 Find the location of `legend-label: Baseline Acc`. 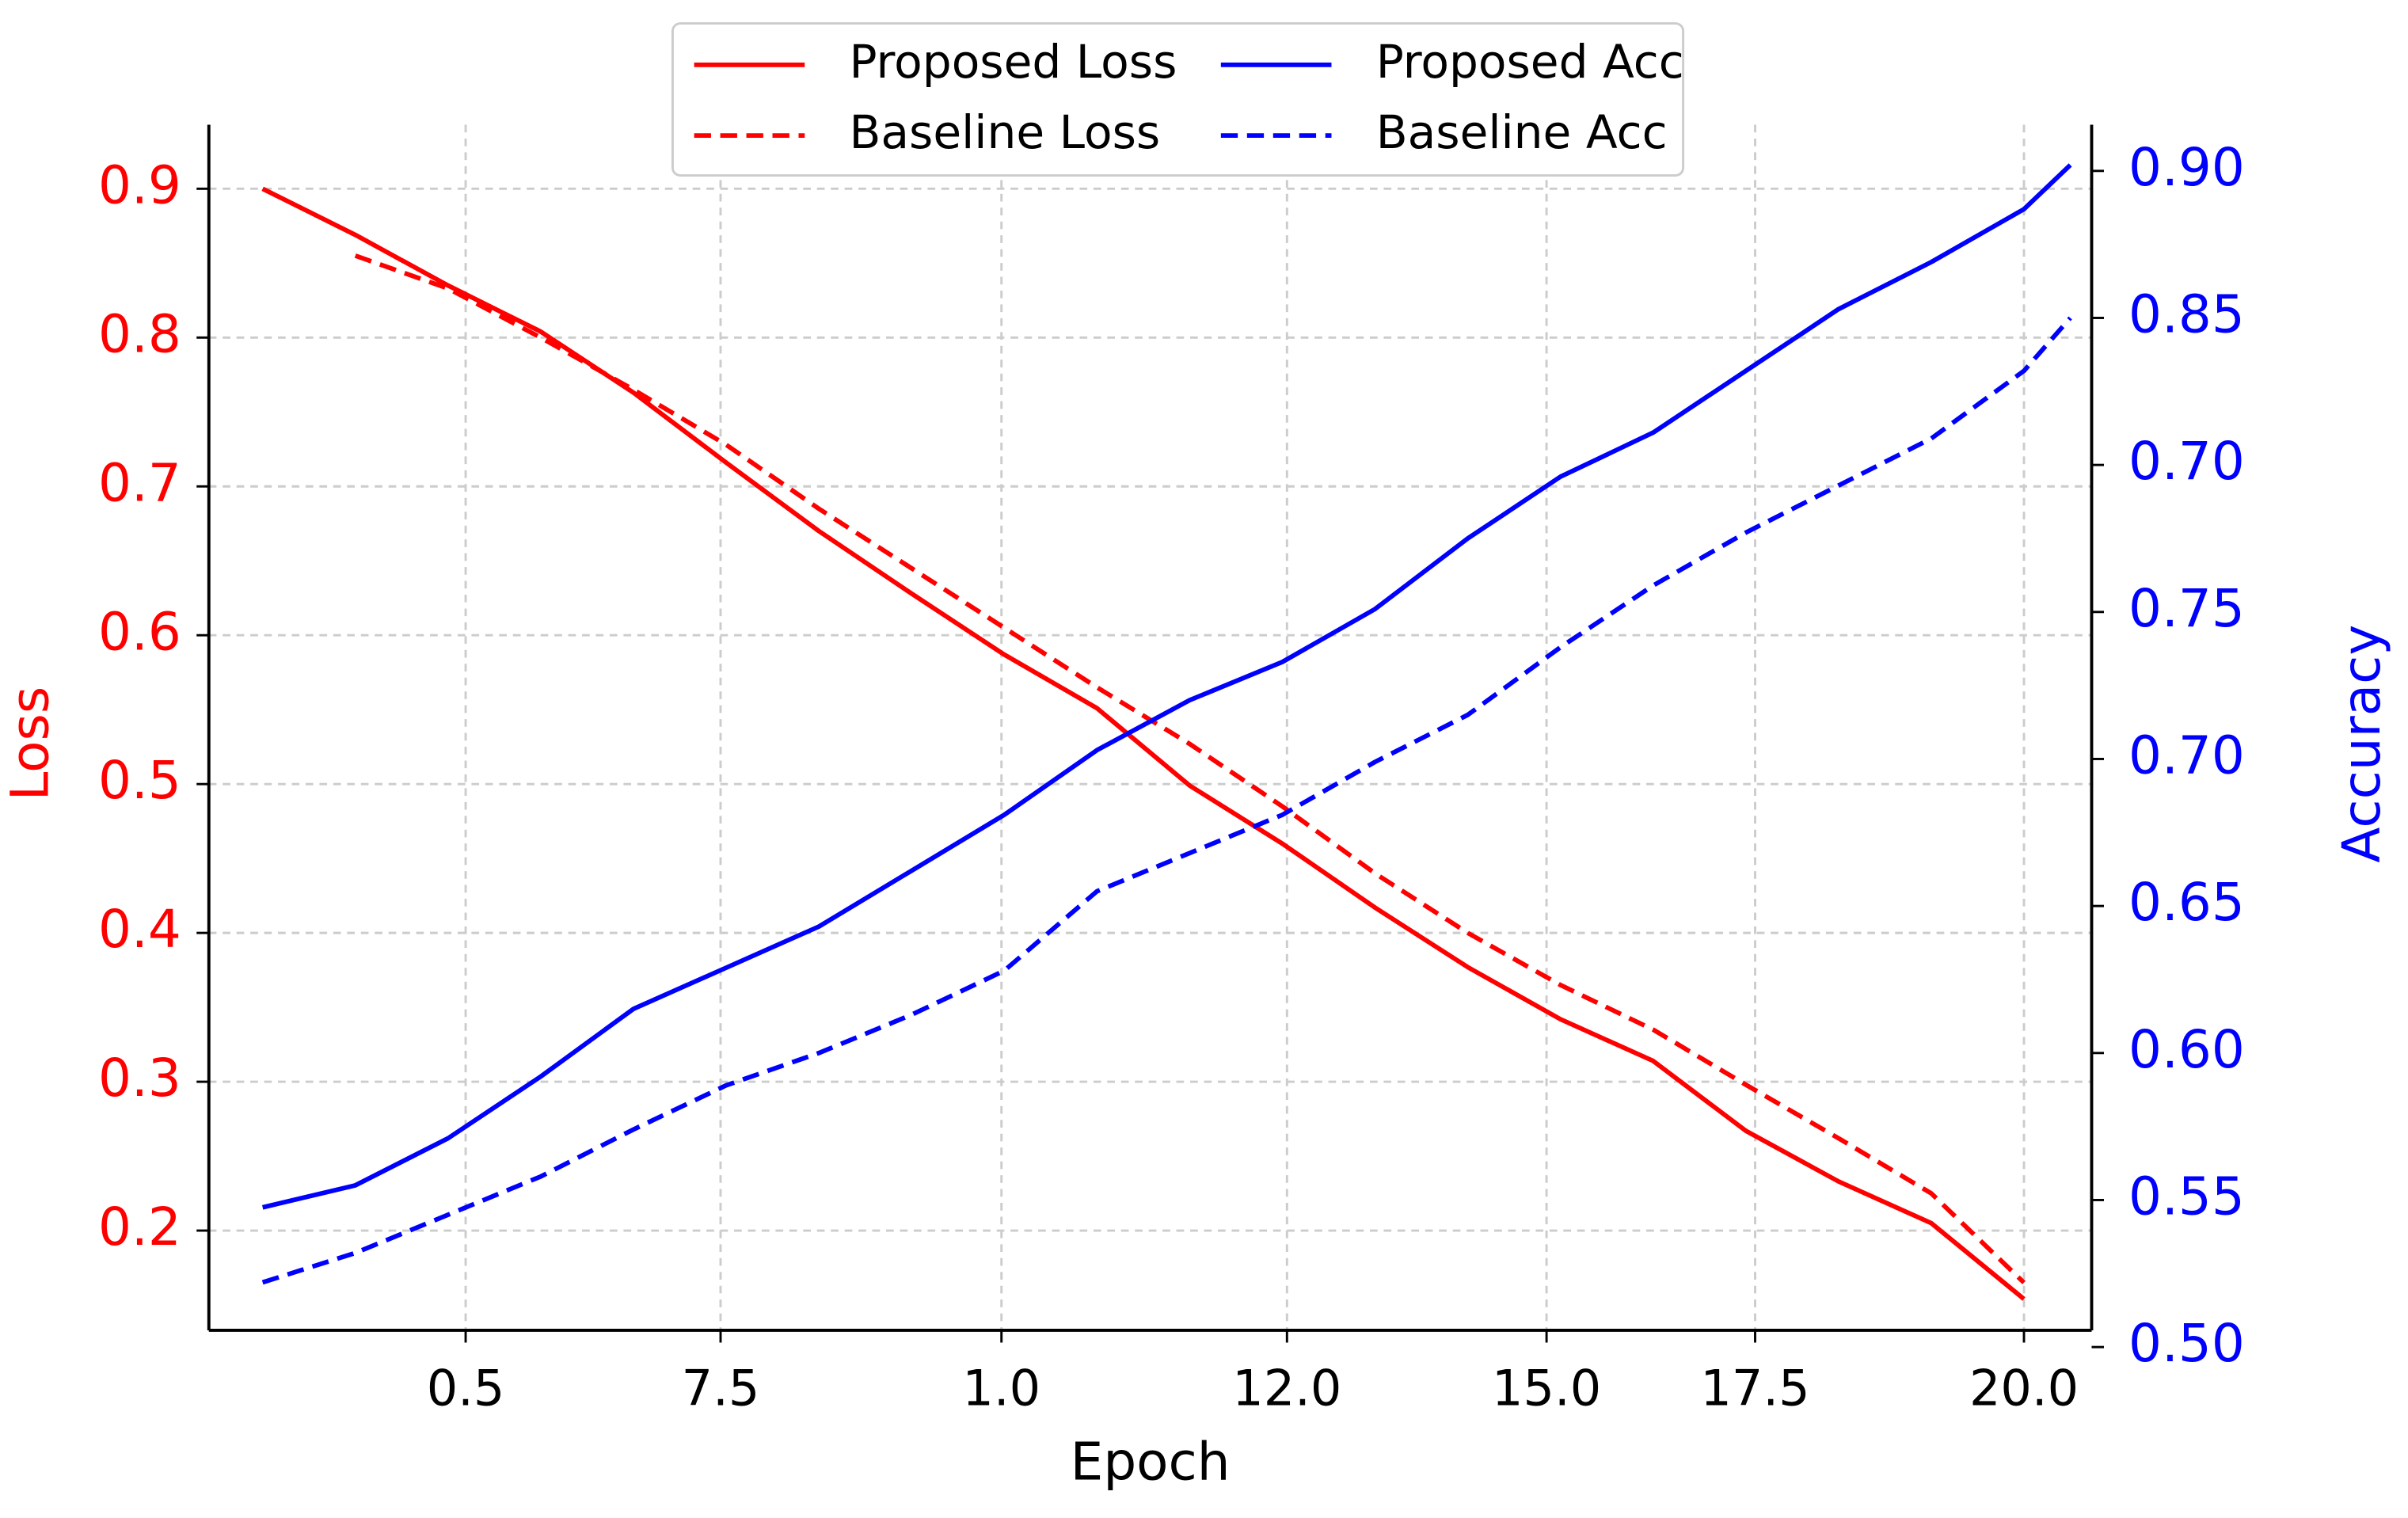

legend-label: Baseline Acc is located at coordinates (1522, 132).